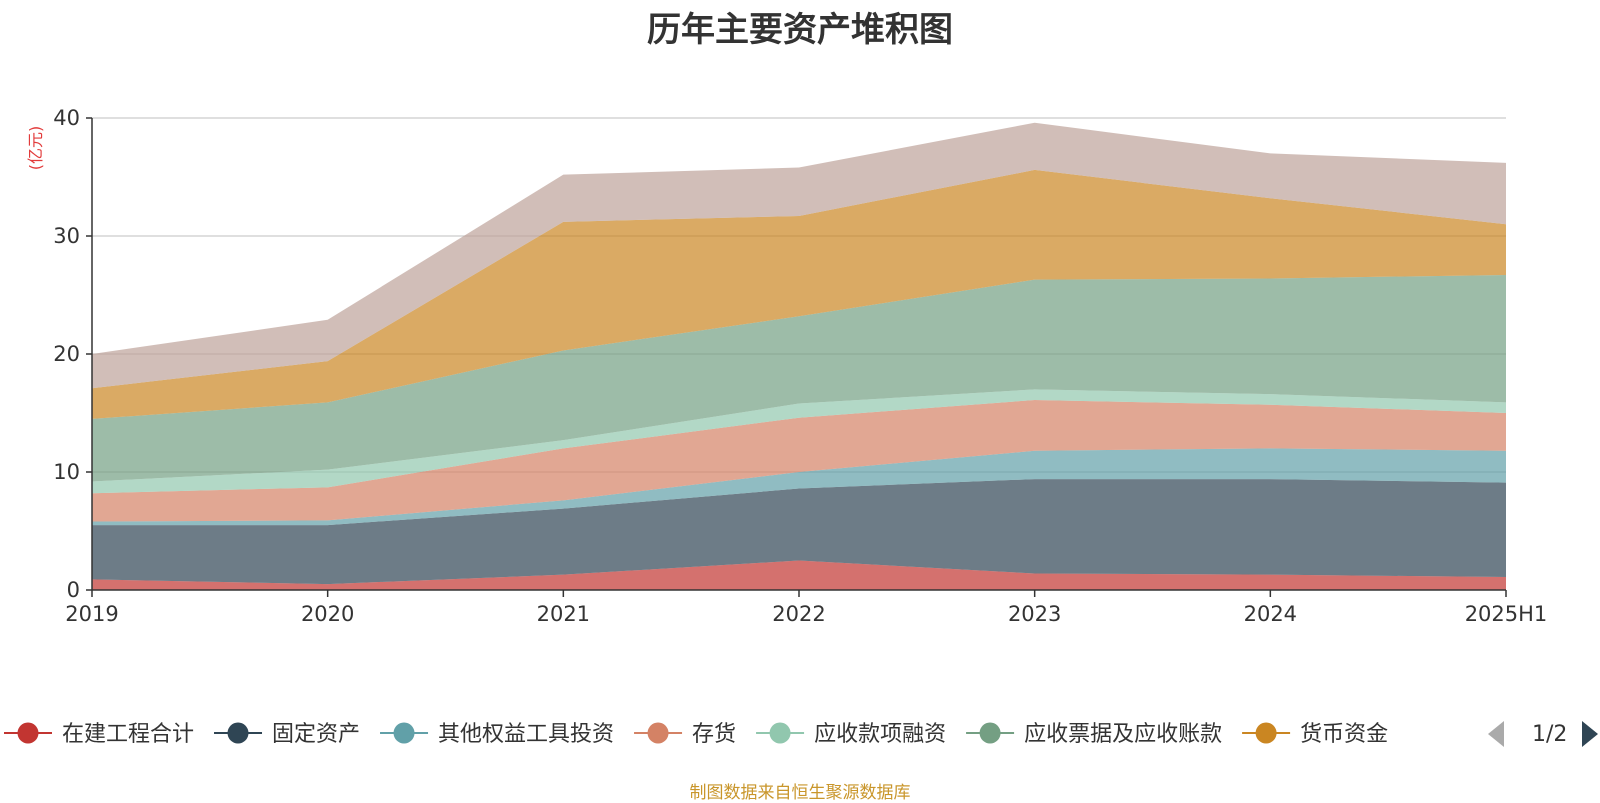  Describe the element at coordinates (798, 614) in the screenshot. I see `x-tick-label: 2022` at that location.